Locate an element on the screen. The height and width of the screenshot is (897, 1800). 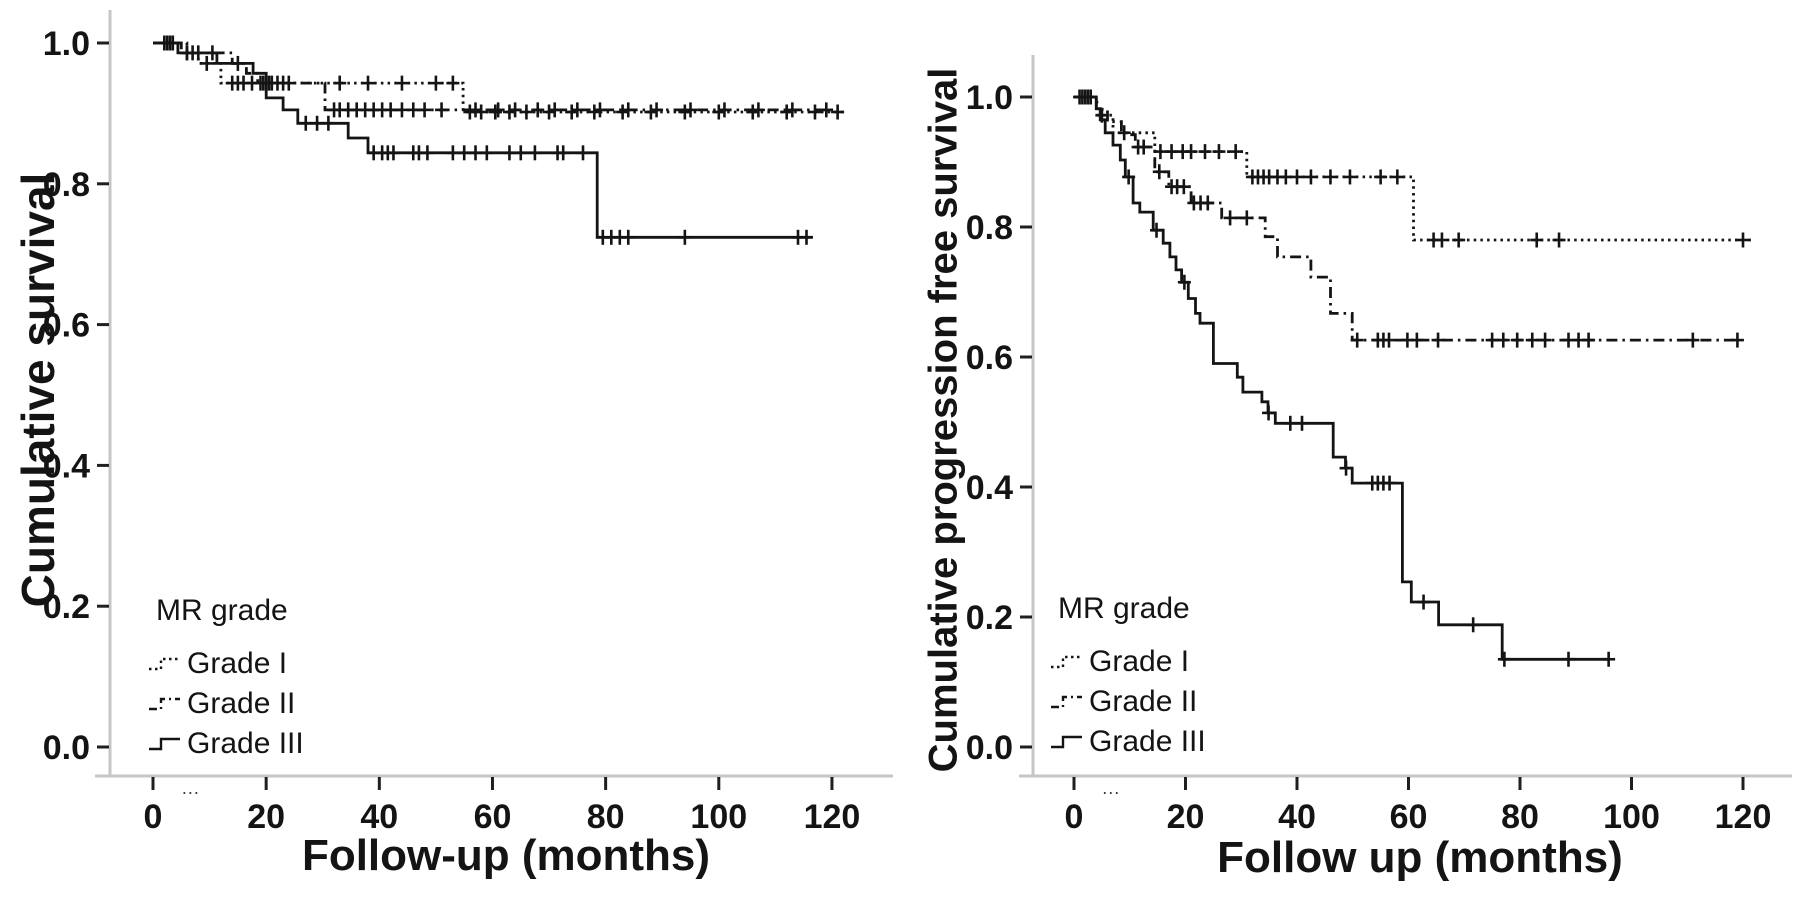
left-curve-grade-ii is located at coordinates (495, 76).